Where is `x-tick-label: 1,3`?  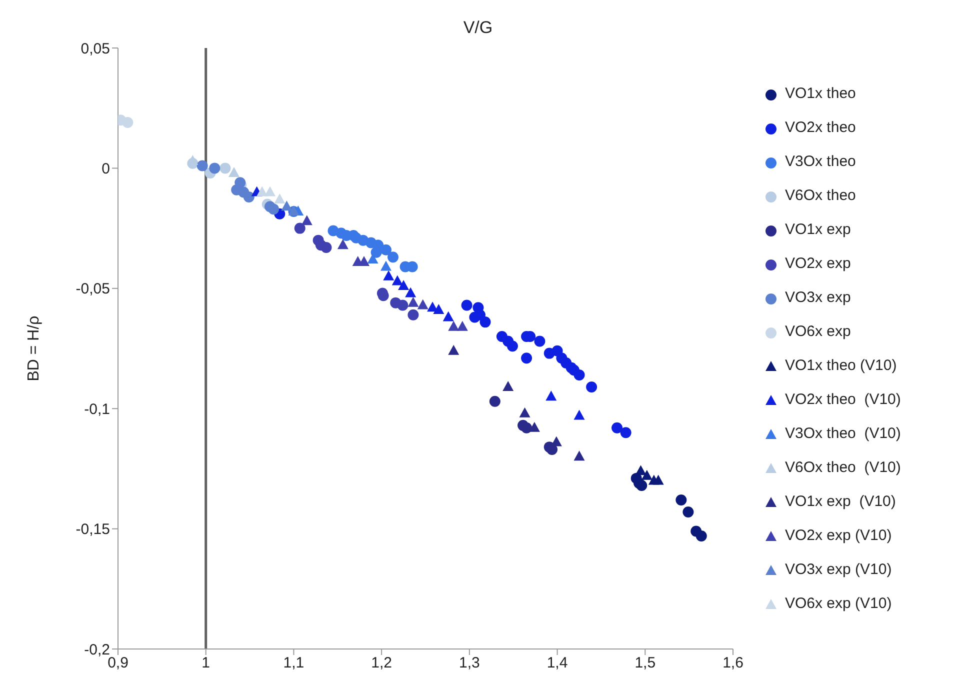 x-tick-label: 1,3 is located at coordinates (469, 663).